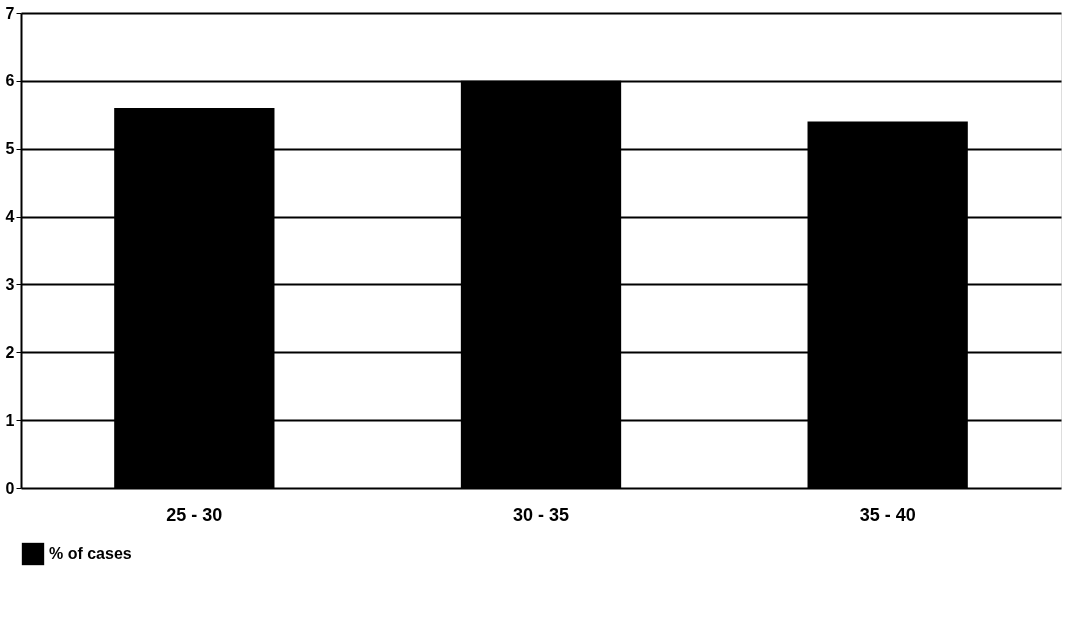 The image size is (1091, 631). Describe the element at coordinates (10, 352) in the screenshot. I see `y-tick-label: 2` at that location.